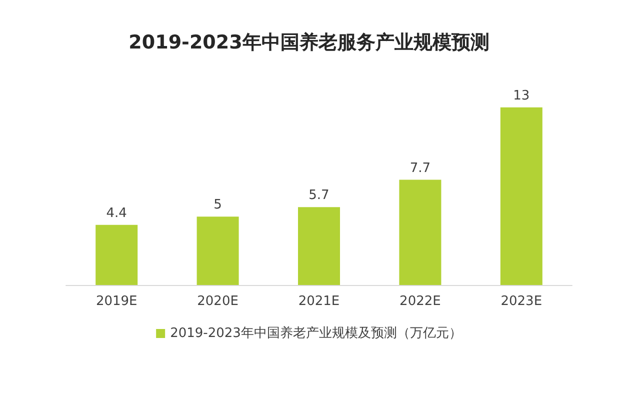  Describe the element at coordinates (116, 213) in the screenshot. I see `data-label: 4.4` at that location.